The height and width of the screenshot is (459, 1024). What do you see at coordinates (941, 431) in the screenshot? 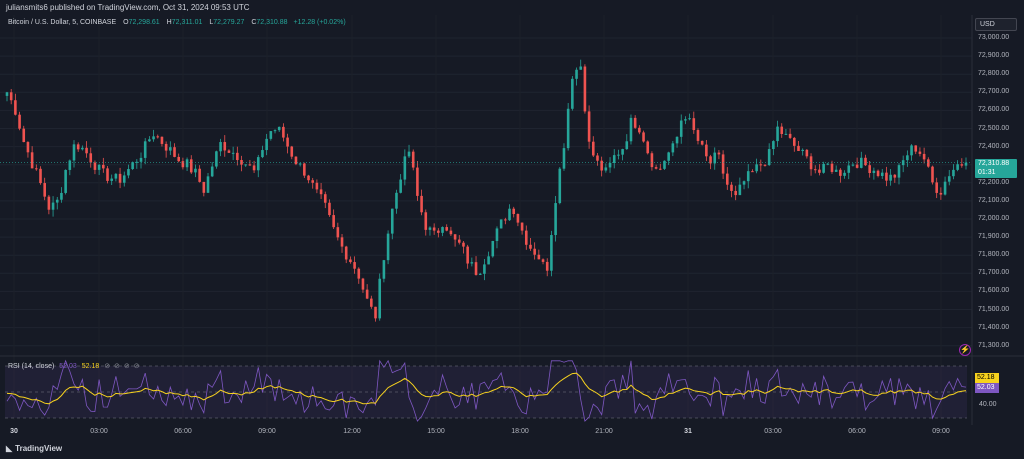
I see `time-axis-label: 09:00` at bounding box center [941, 431].